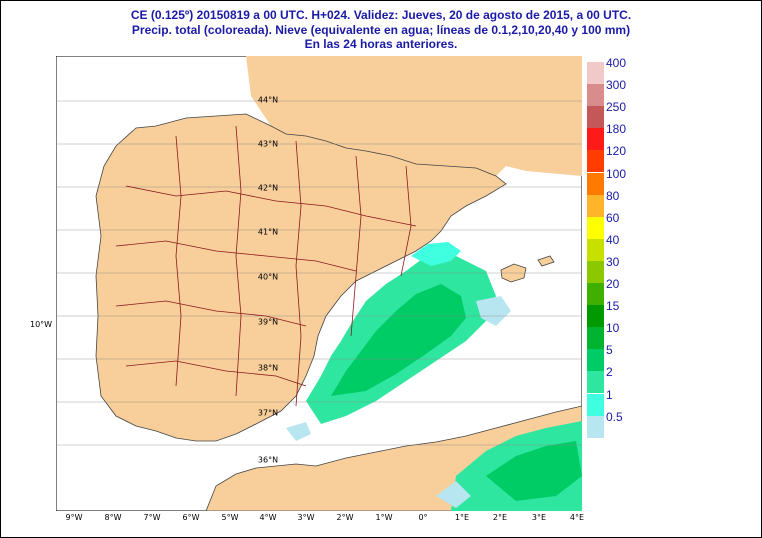 The width and height of the screenshot is (762, 538). I want to click on lon-side-label-10w: 10°W, so click(41, 324).